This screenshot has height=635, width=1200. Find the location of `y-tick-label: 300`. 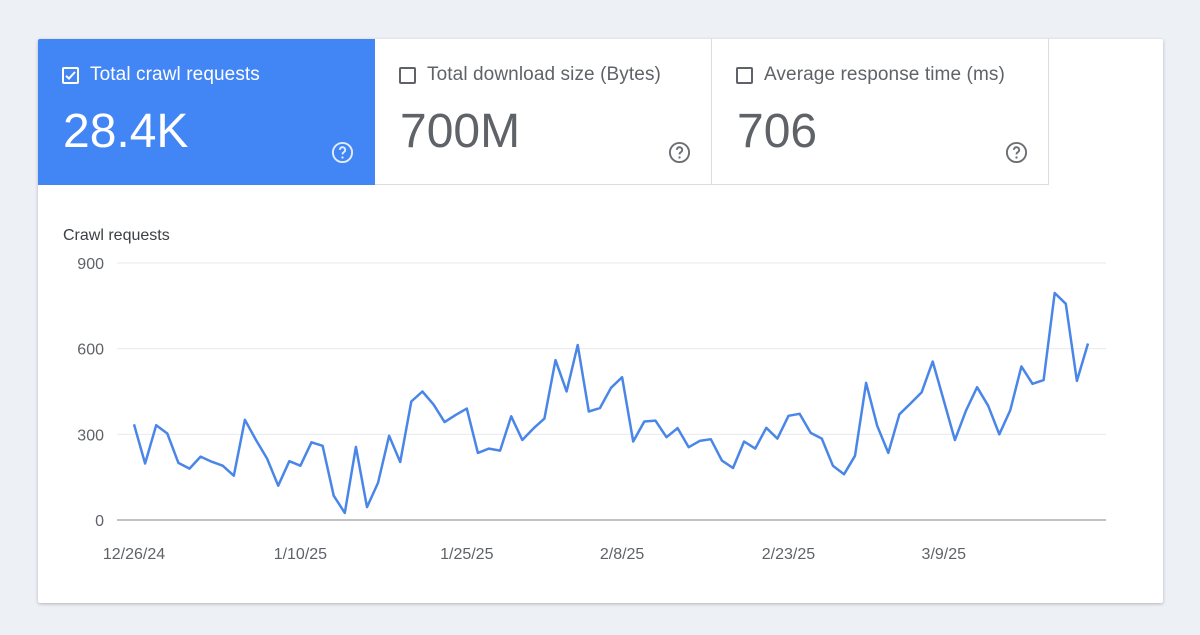

y-tick-label: 300 is located at coordinates (90, 435).